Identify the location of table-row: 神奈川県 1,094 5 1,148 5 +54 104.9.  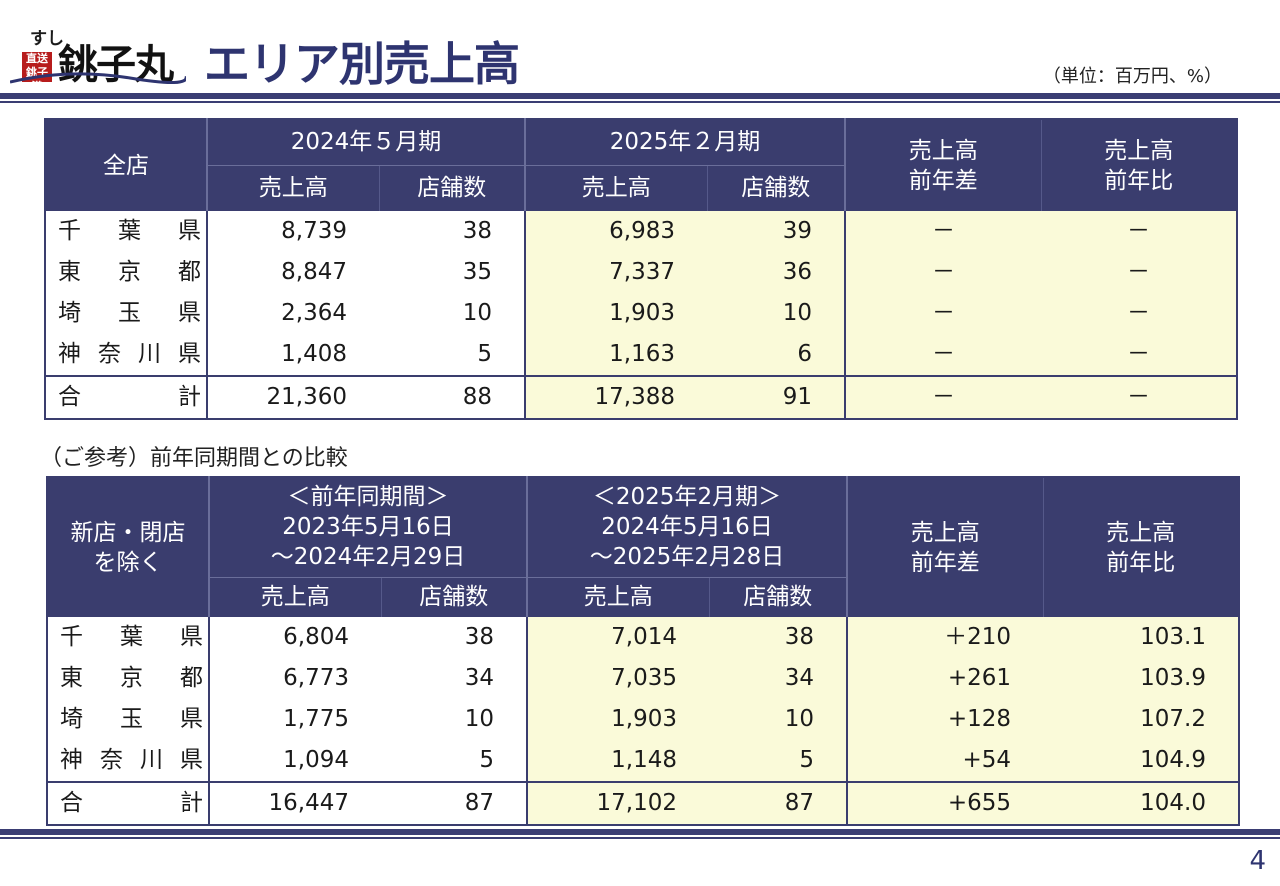
(643, 761).